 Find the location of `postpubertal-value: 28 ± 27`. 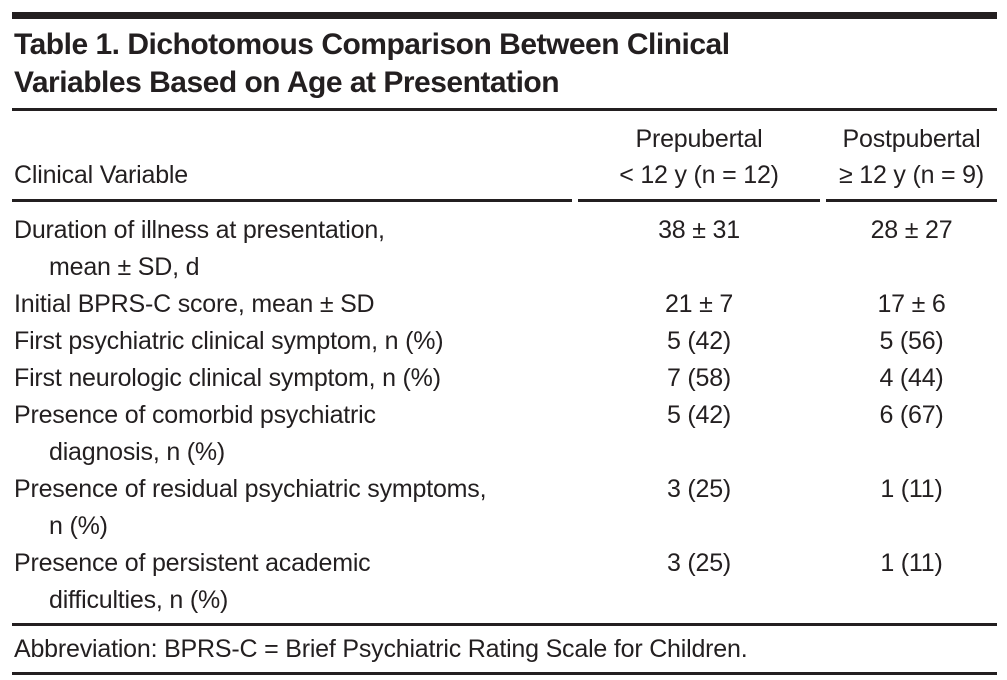

postpubertal-value: 28 ± 27 is located at coordinates (911, 230).